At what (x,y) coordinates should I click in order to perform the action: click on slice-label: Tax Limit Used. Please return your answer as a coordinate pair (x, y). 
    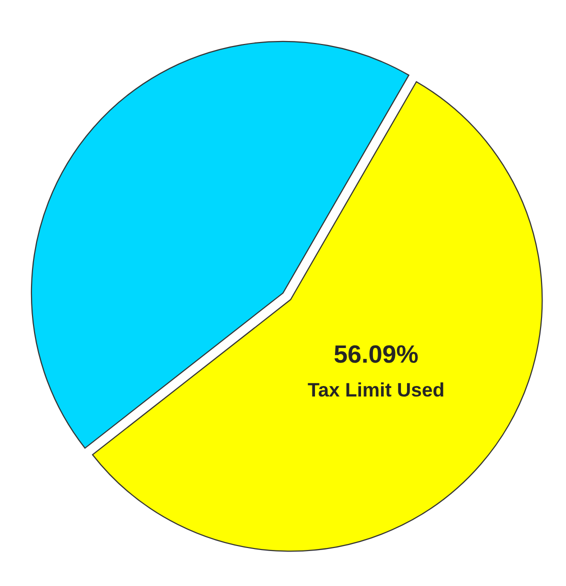
    Looking at the image, I should click on (376, 389).